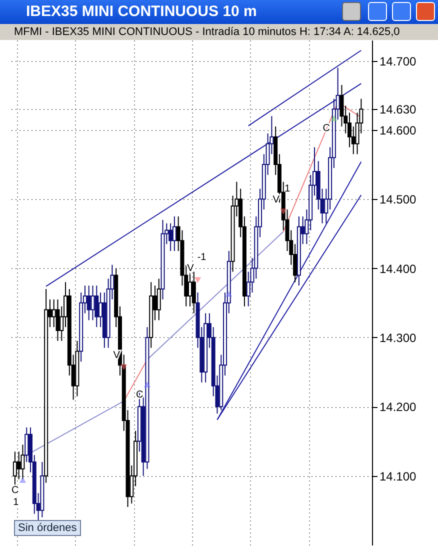  Describe the element at coordinates (398, 407) in the screenshot. I see `y-tick-label: 14.200` at that location.